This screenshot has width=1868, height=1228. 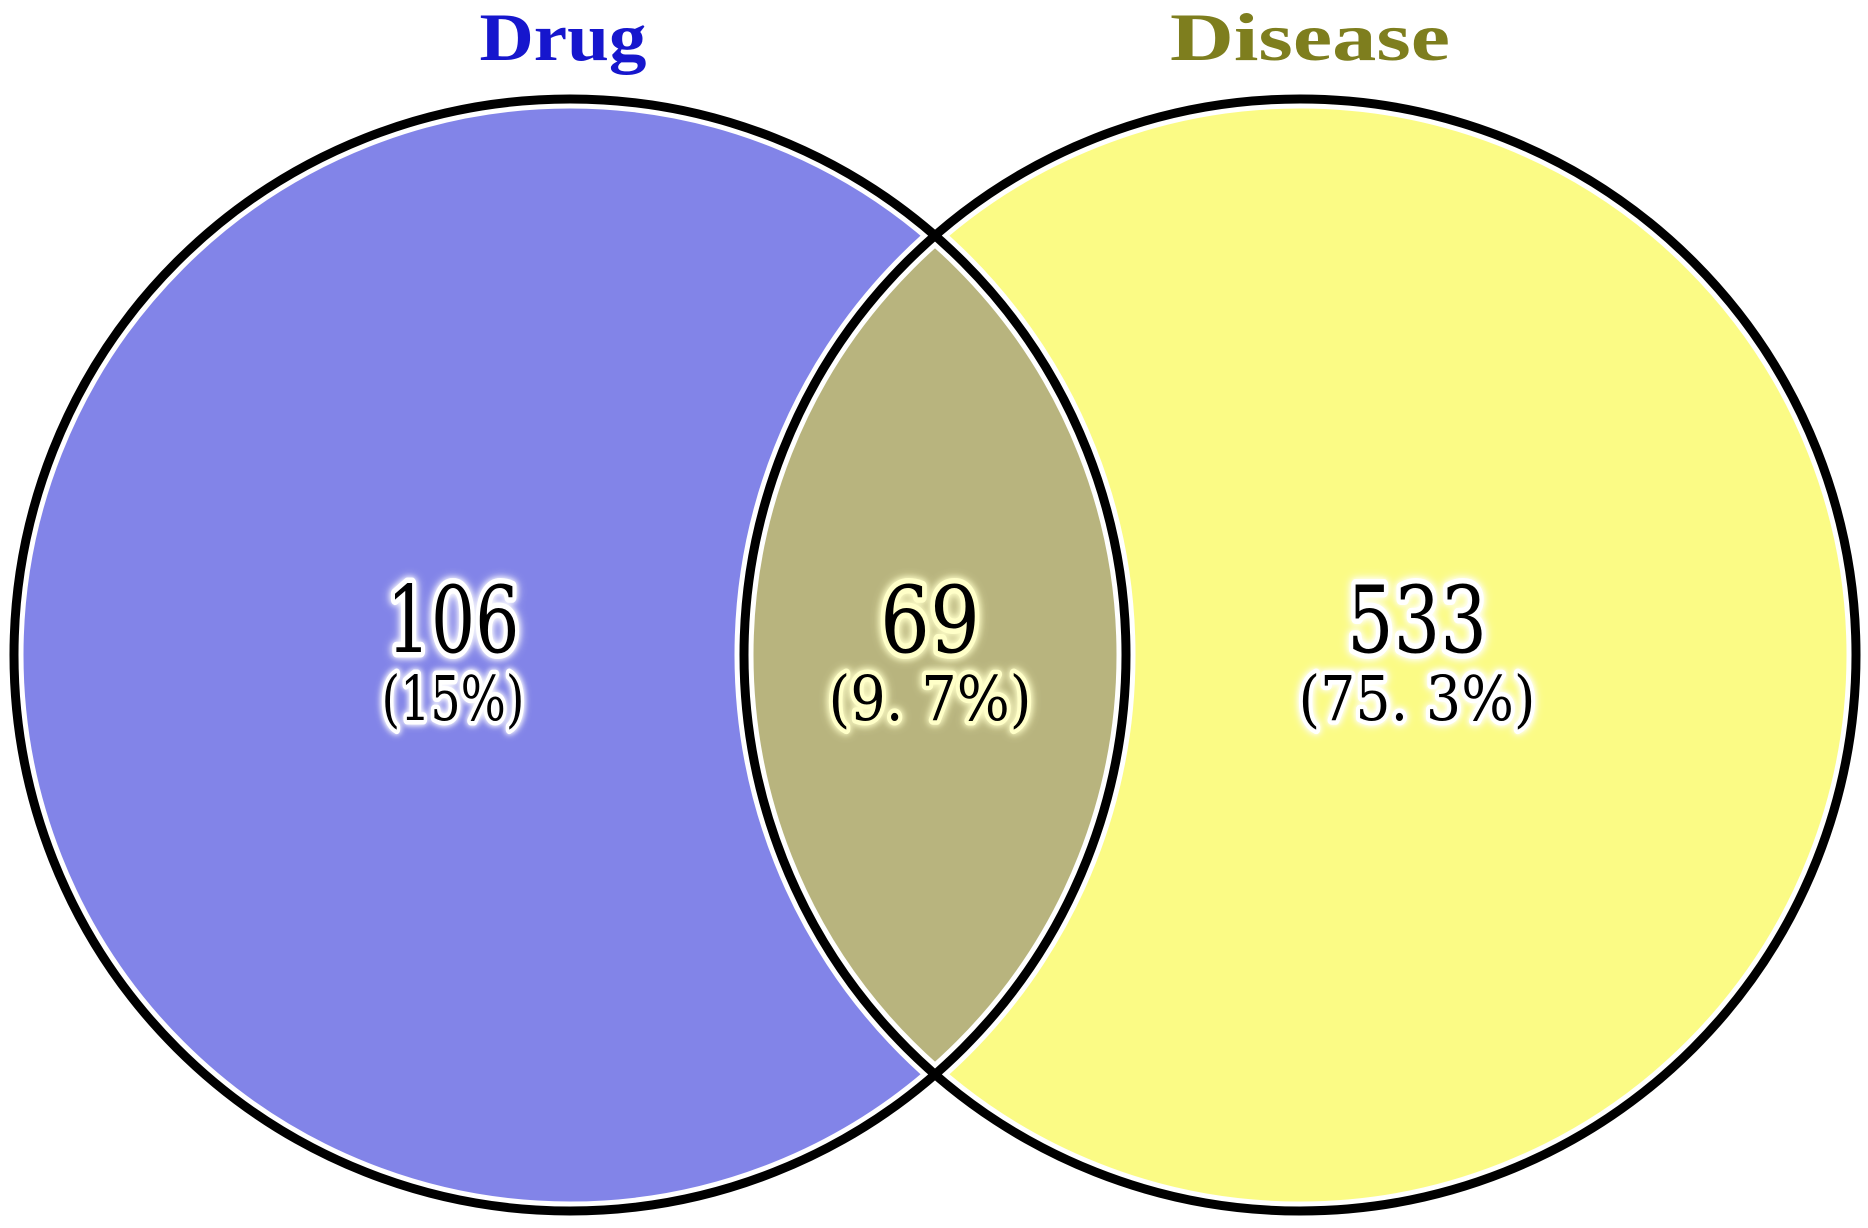 What do you see at coordinates (1417, 698) in the screenshot?
I see `disease-only-percent: (75. 3%)` at bounding box center [1417, 698].